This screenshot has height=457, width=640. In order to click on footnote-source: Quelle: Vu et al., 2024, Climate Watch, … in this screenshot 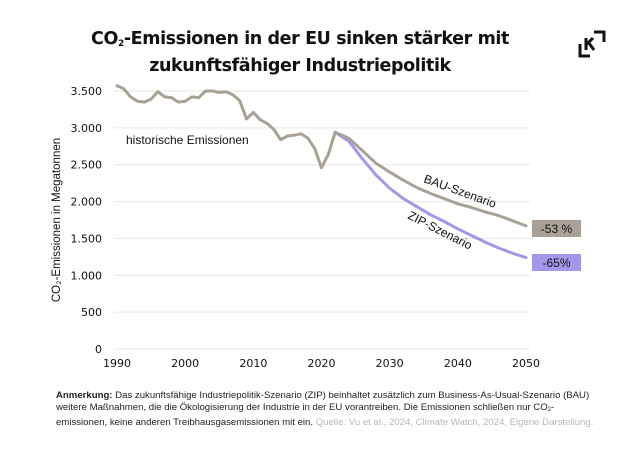, I will do `click(453, 422)`.